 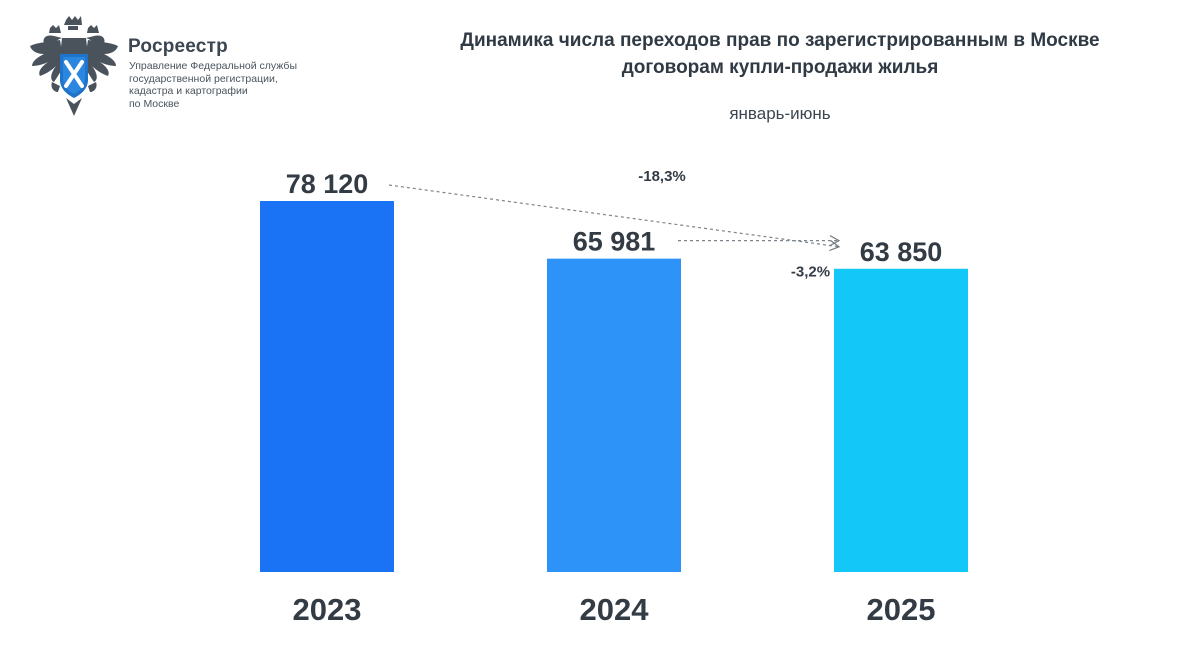 I want to click on org-subtitle-line: по Москве, so click(x=154, y=103).